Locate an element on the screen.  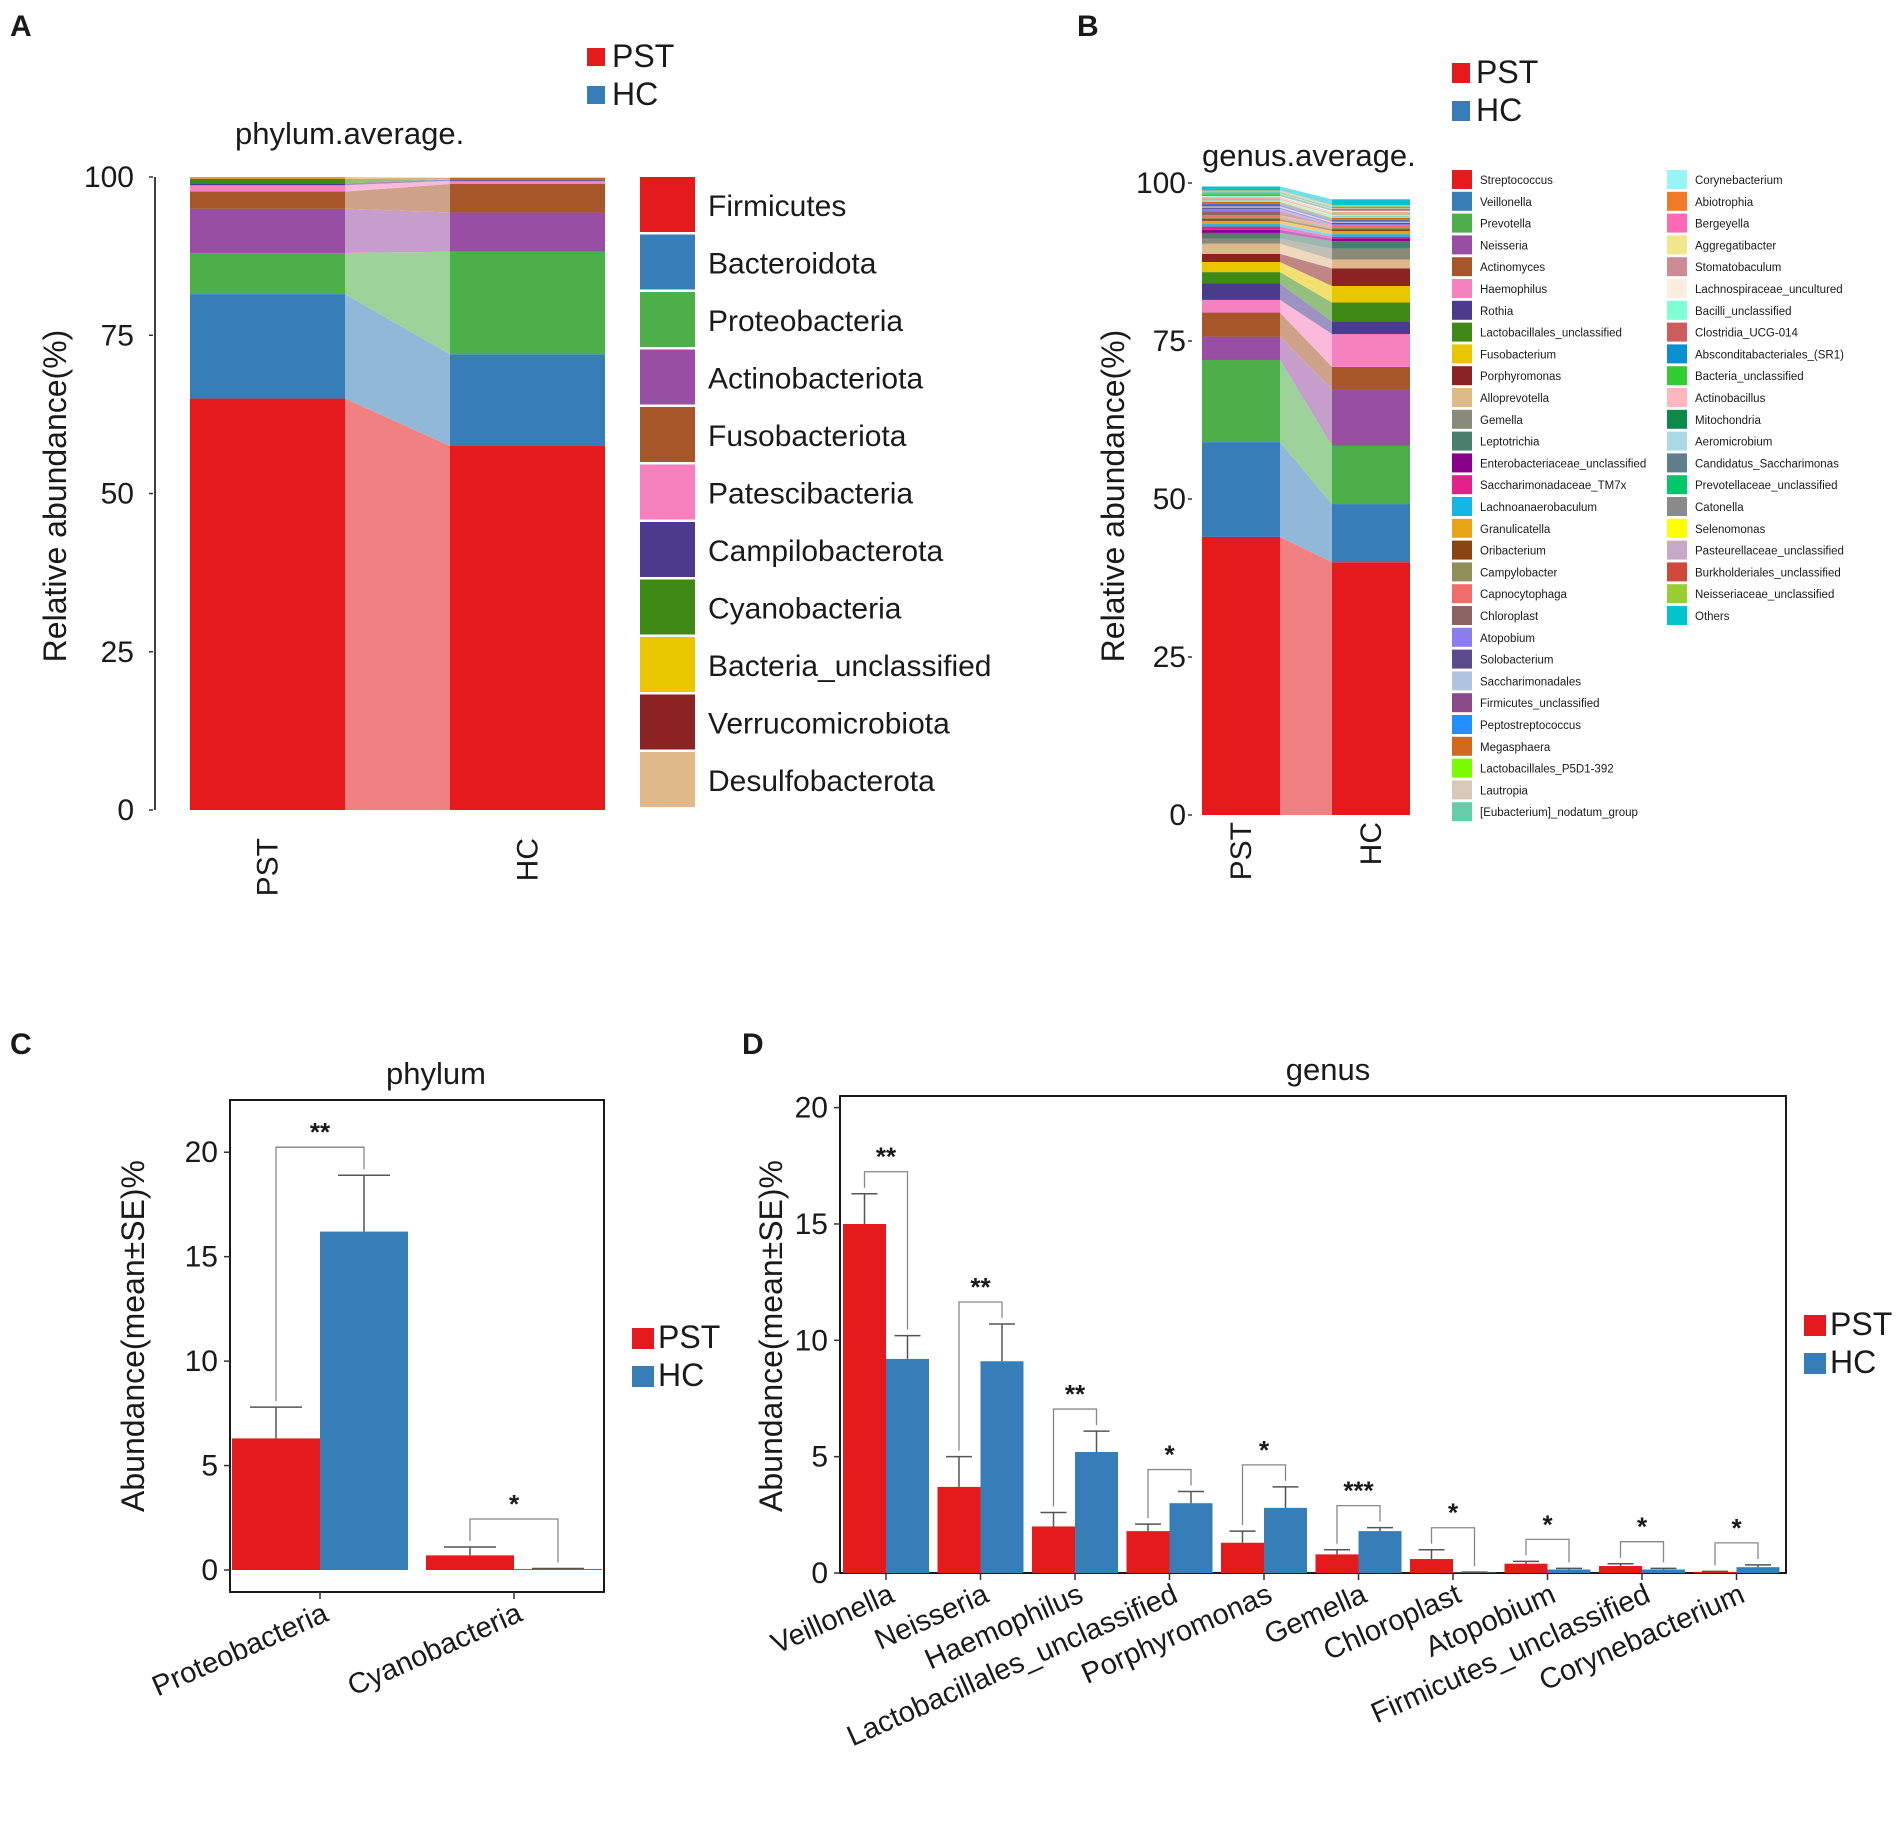
bar-pst-granulicatella is located at coordinates (1241, 222).